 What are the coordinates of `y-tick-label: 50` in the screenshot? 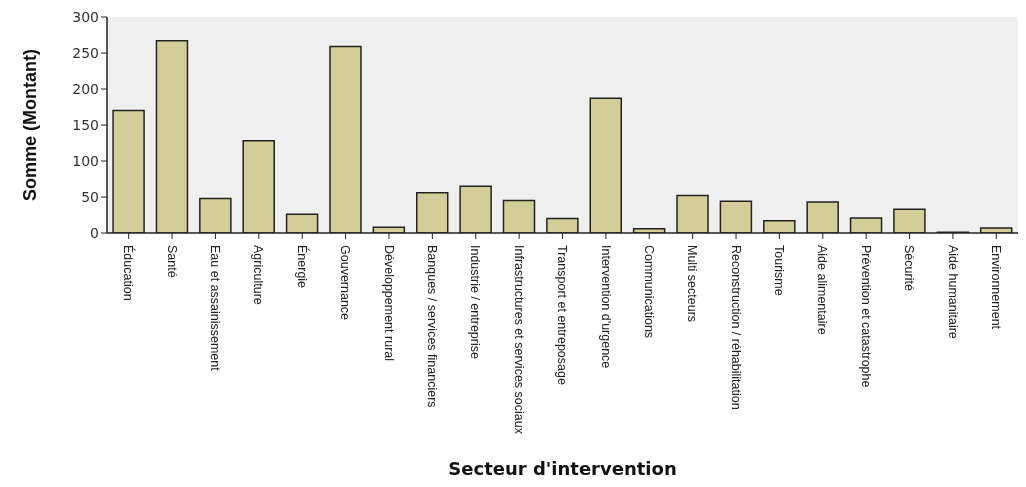 It's located at (90, 196).